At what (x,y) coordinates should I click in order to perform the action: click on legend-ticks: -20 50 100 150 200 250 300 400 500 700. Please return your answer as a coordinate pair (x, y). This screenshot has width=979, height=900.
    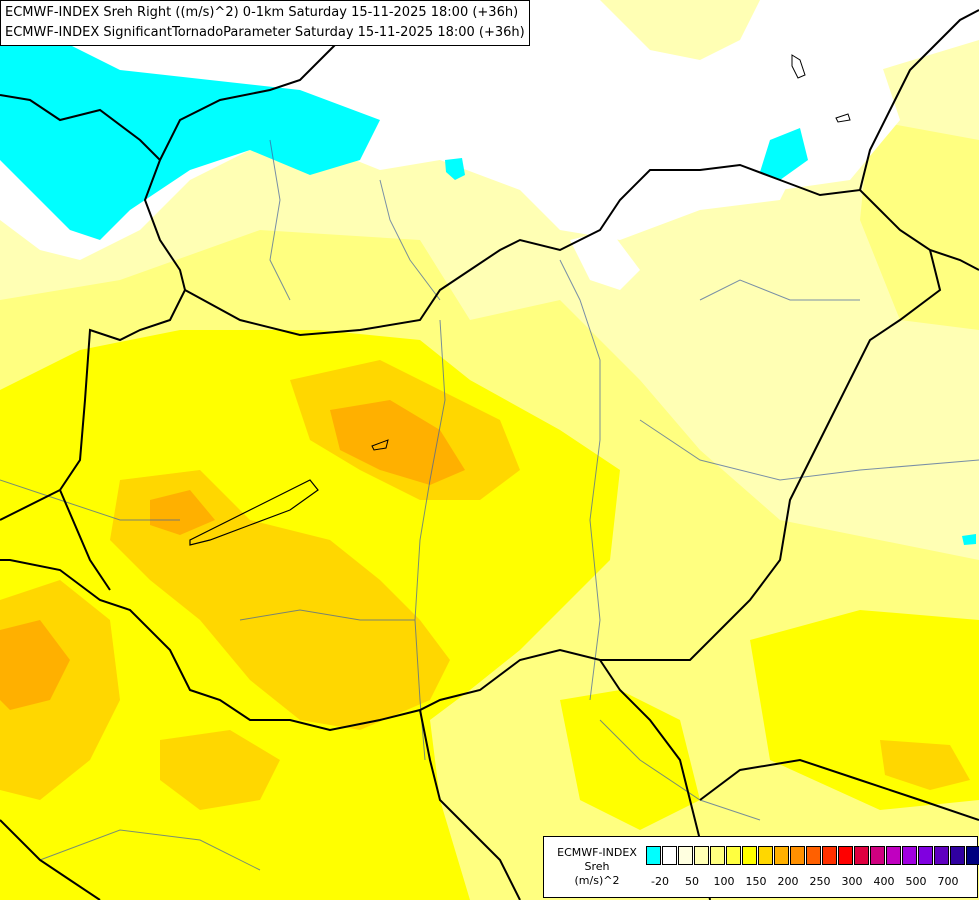
    Looking at the image, I should click on (810, 882).